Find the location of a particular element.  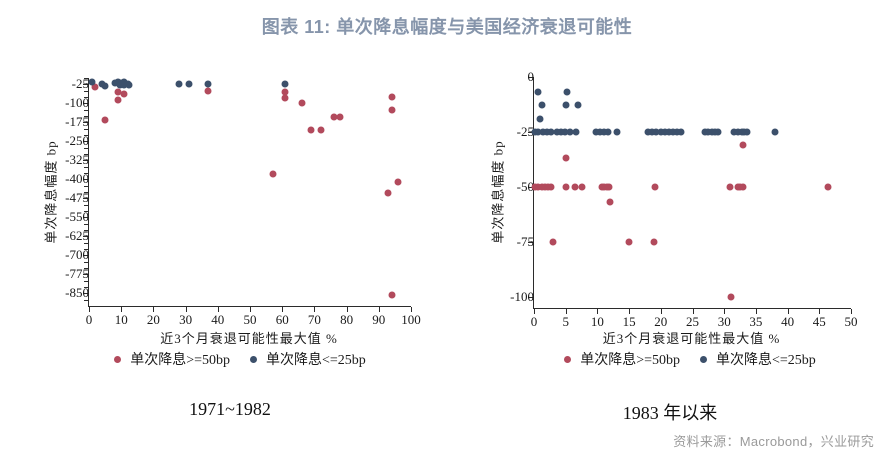

y-tick-label: -550 is located at coordinates (77, 217).